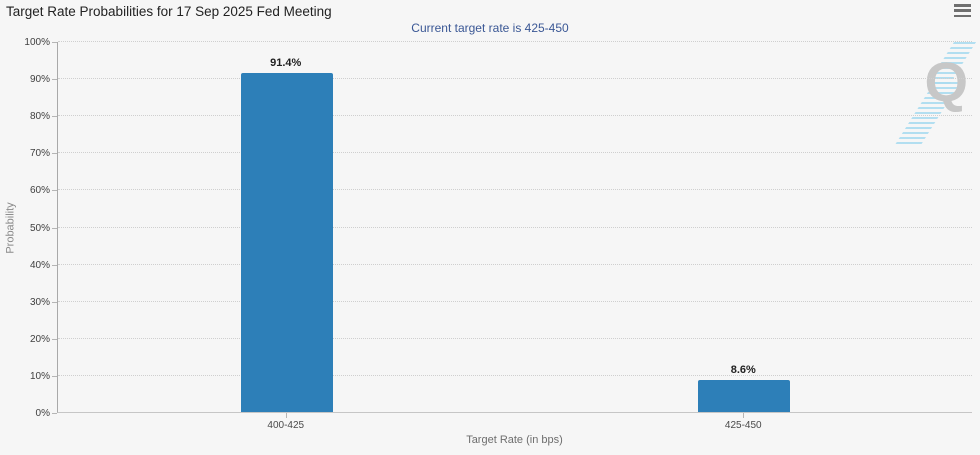 This screenshot has height=455, width=980. I want to click on x-tick-label: 400-425, so click(286, 425).